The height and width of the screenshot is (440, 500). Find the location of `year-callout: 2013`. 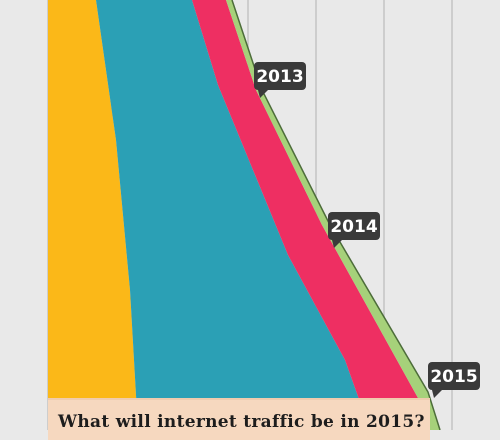

year-callout: 2013 is located at coordinates (280, 80).